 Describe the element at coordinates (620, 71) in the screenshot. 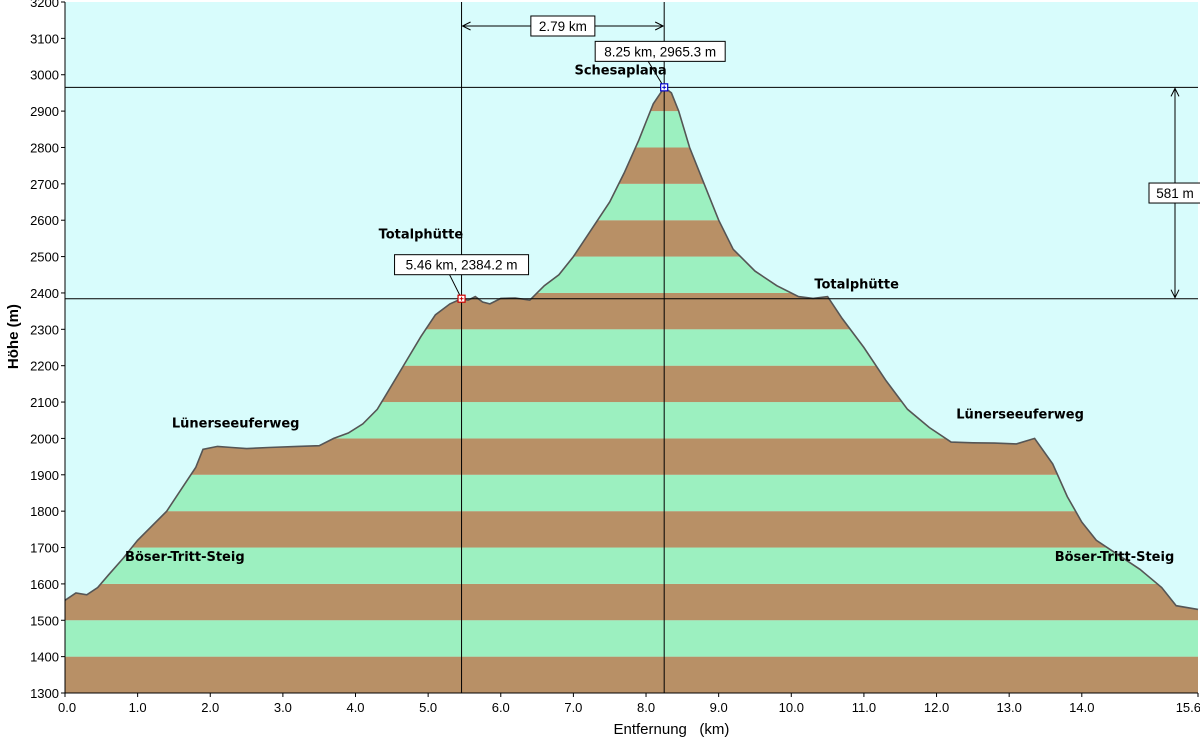

I see `profile-annotation: Schesaplana` at that location.